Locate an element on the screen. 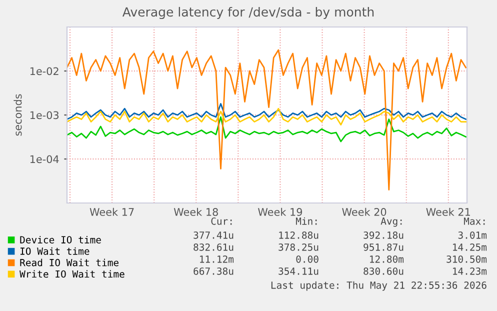  text: Max: is located at coordinates (474, 221).